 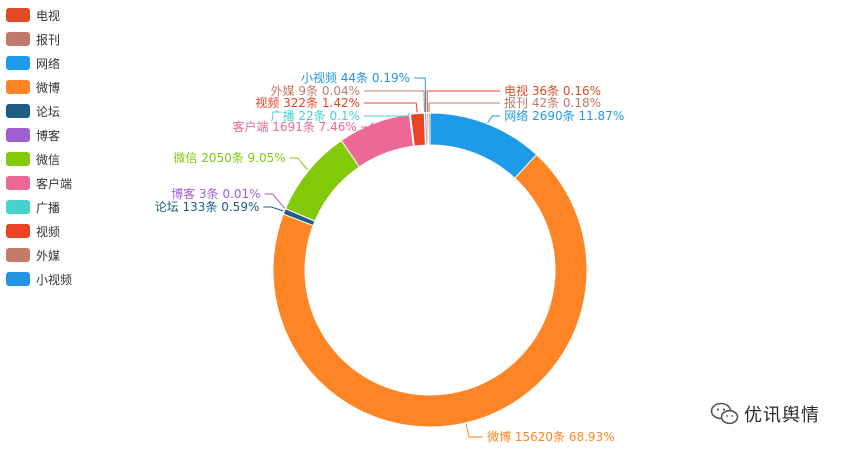 I want to click on legend-item-wechat: 微信, so click(x=39, y=159).